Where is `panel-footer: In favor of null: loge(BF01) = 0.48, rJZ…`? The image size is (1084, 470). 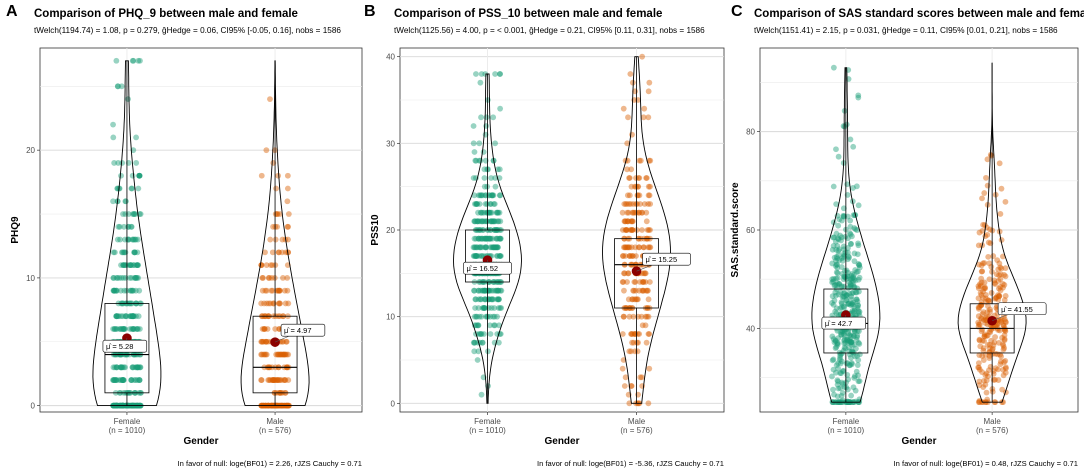
panel-footer: In favor of null: loge(BF01) = 0.48, rJZ… is located at coordinates (986, 463).